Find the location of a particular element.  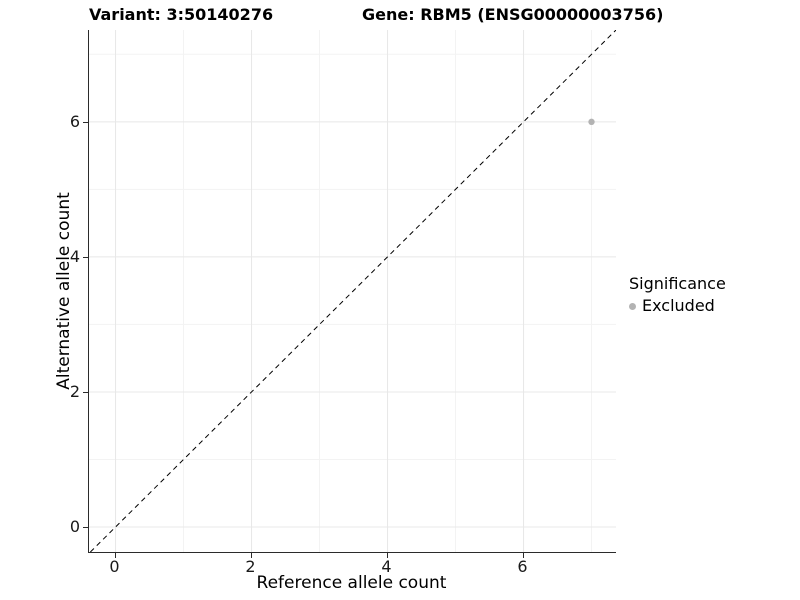

y-tick-label: 4 is located at coordinates (74, 256).